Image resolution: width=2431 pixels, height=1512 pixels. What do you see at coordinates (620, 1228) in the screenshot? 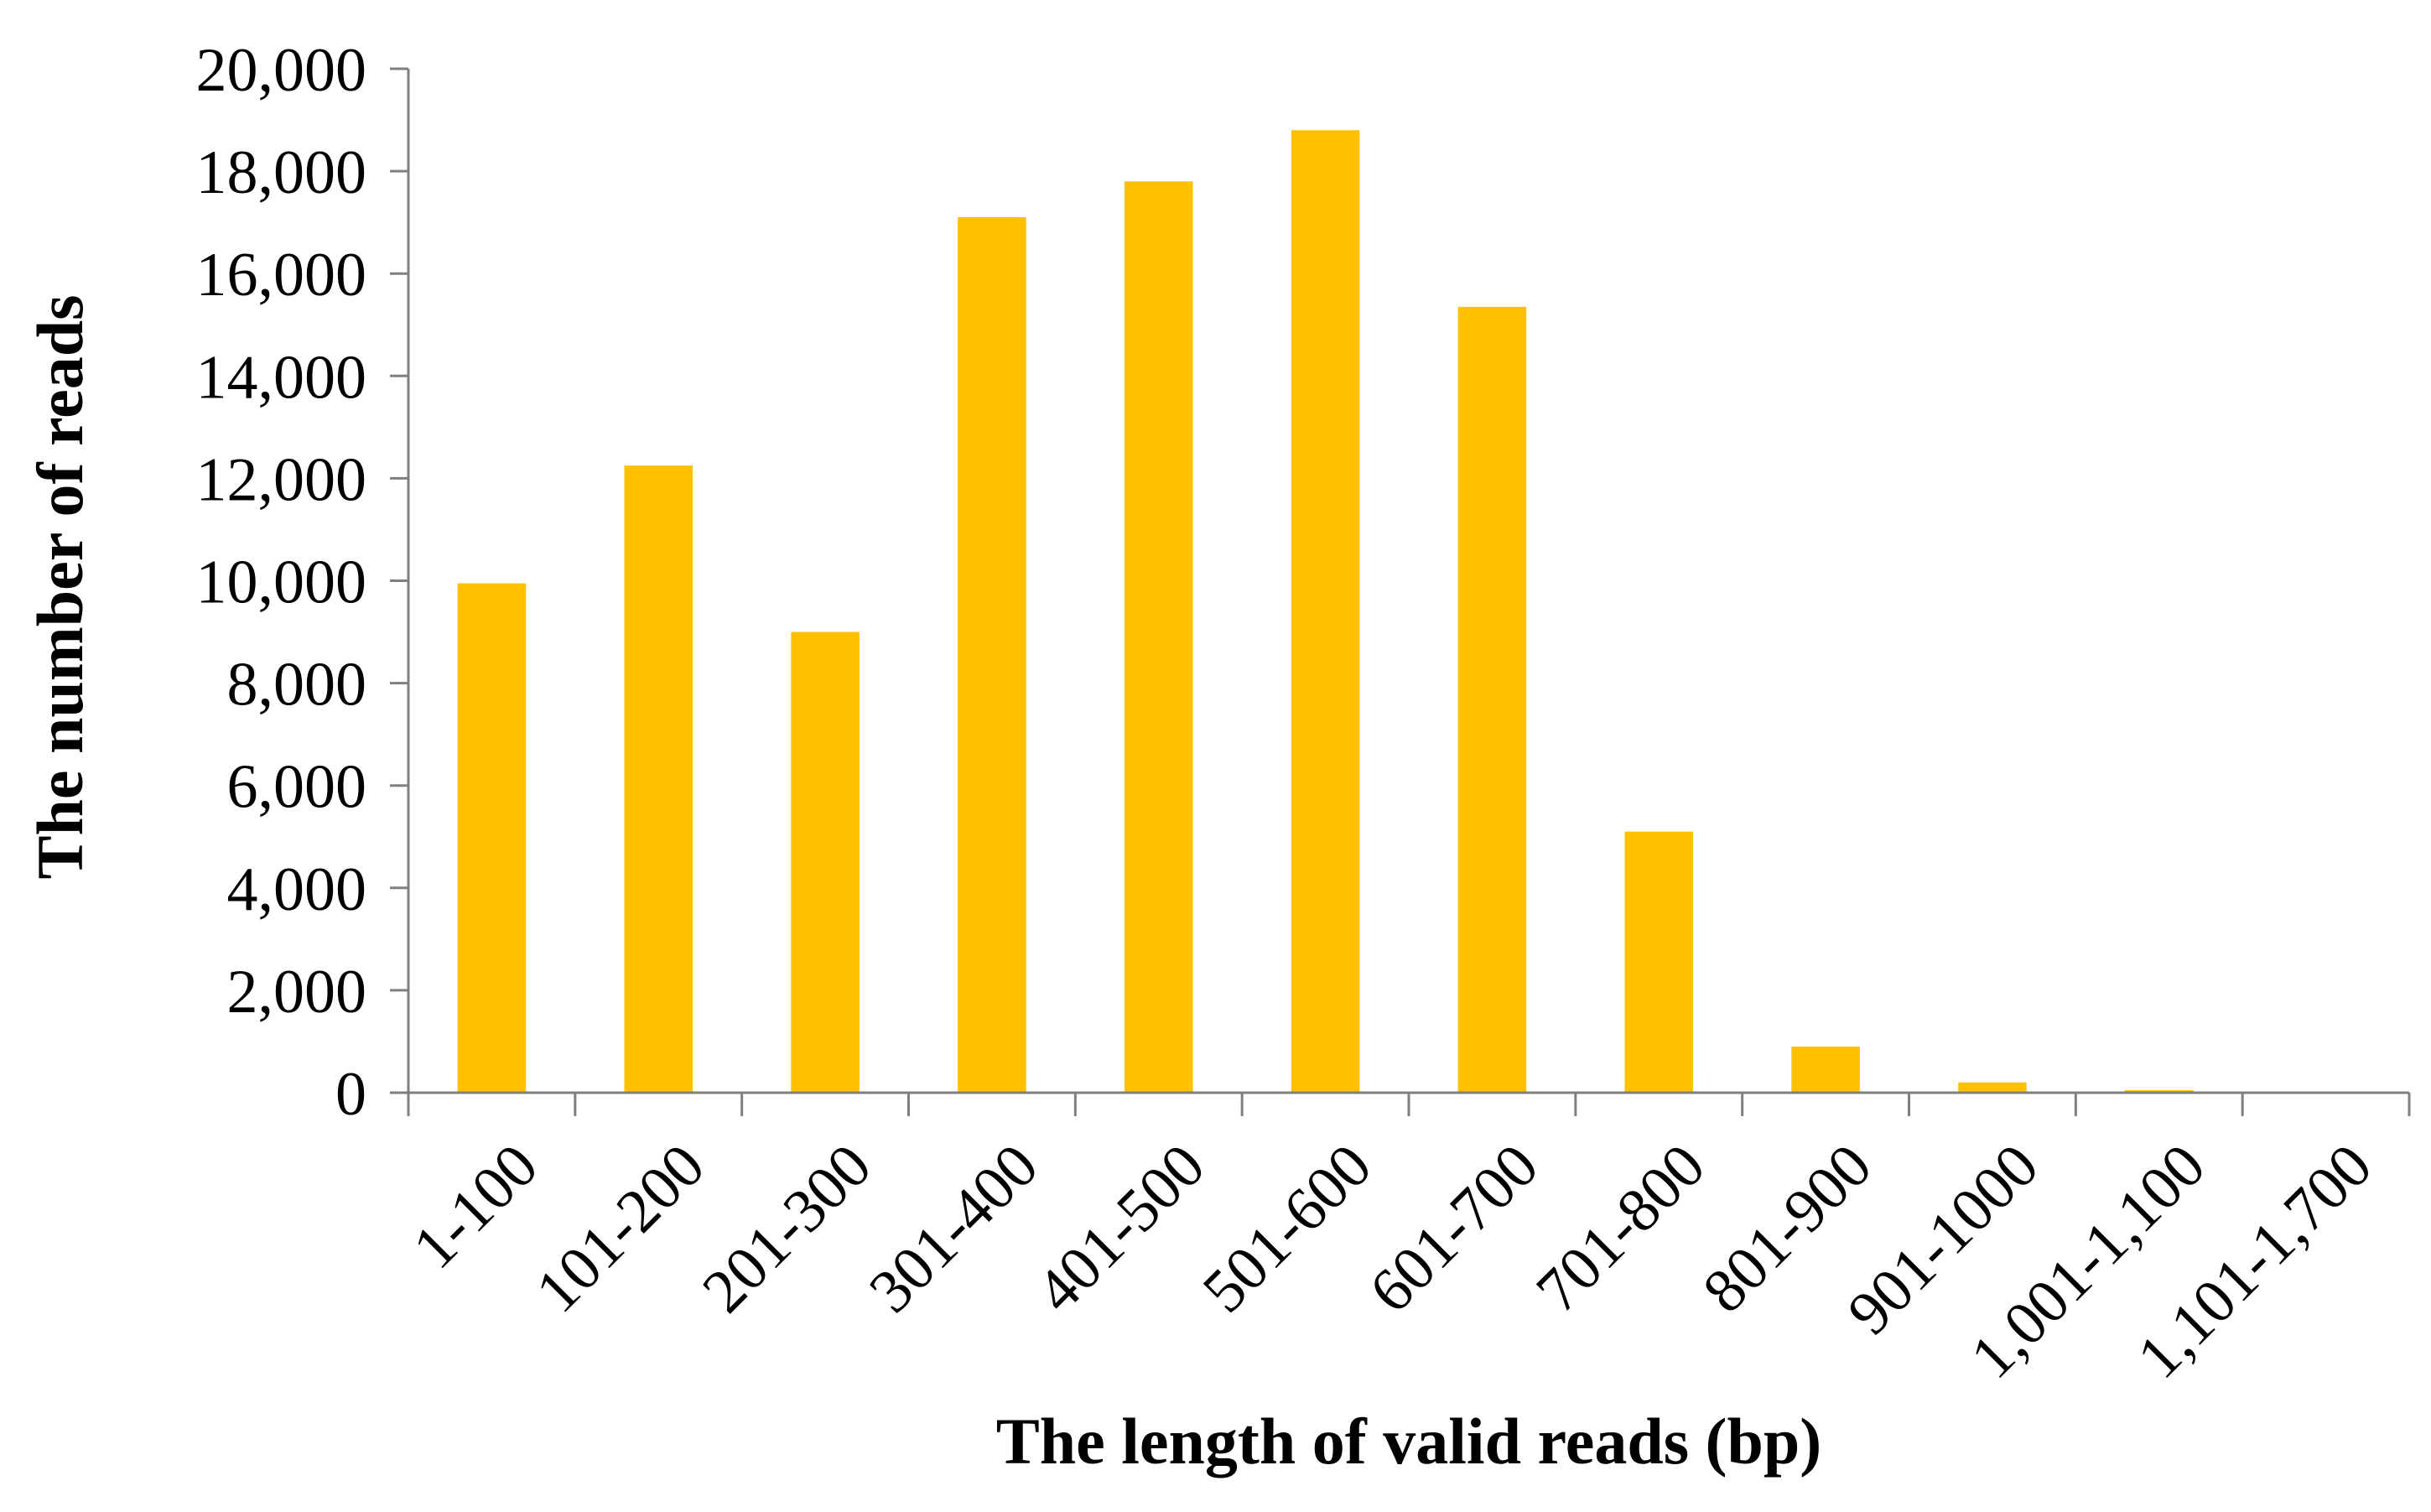
I see `x-tick-label: 101-200` at bounding box center [620, 1228].